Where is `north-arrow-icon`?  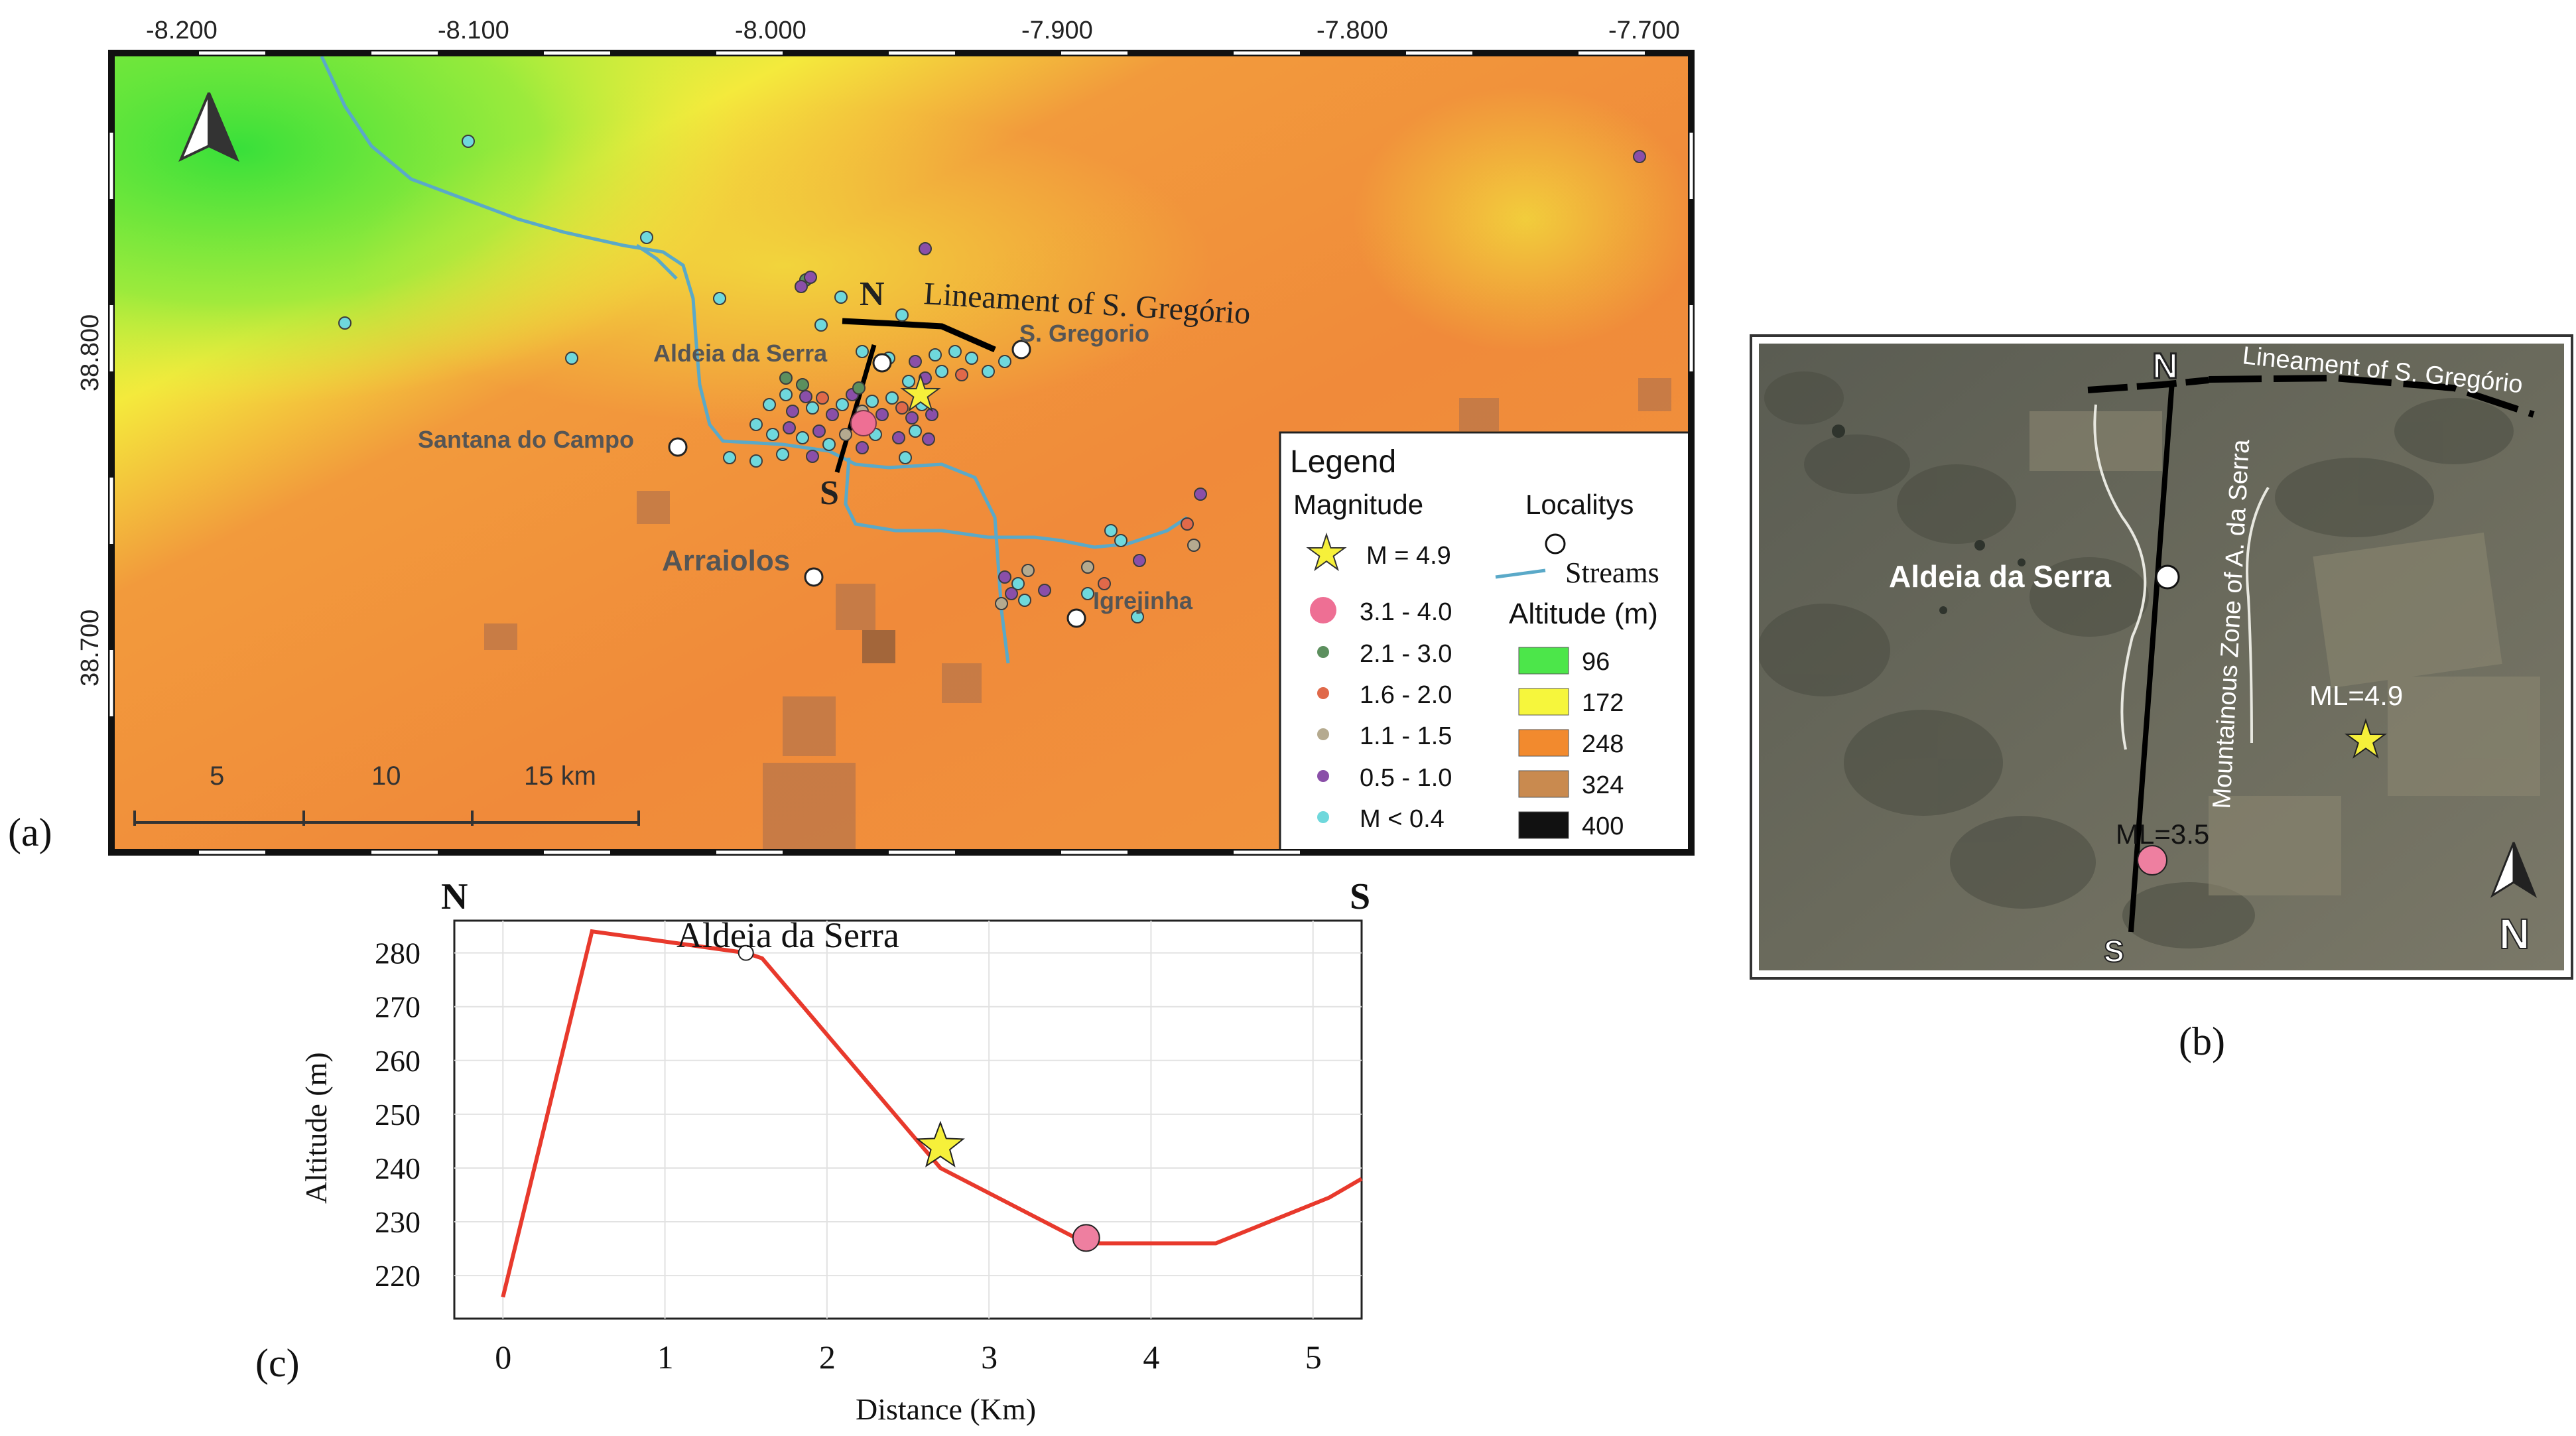 north-arrow-icon is located at coordinates (209, 128).